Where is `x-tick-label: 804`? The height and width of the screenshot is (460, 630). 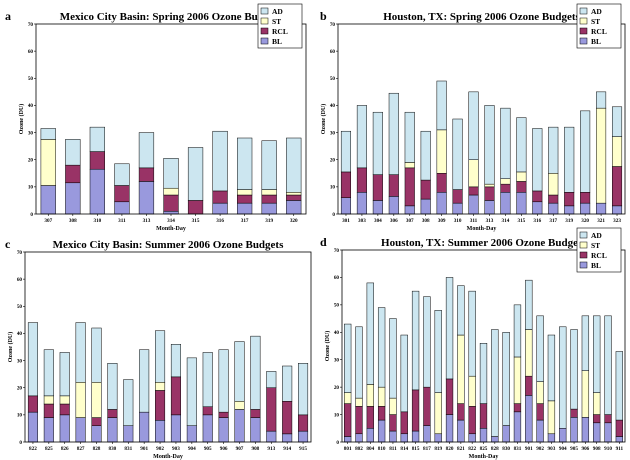 x-tick-label: 804 is located at coordinates (370, 449).